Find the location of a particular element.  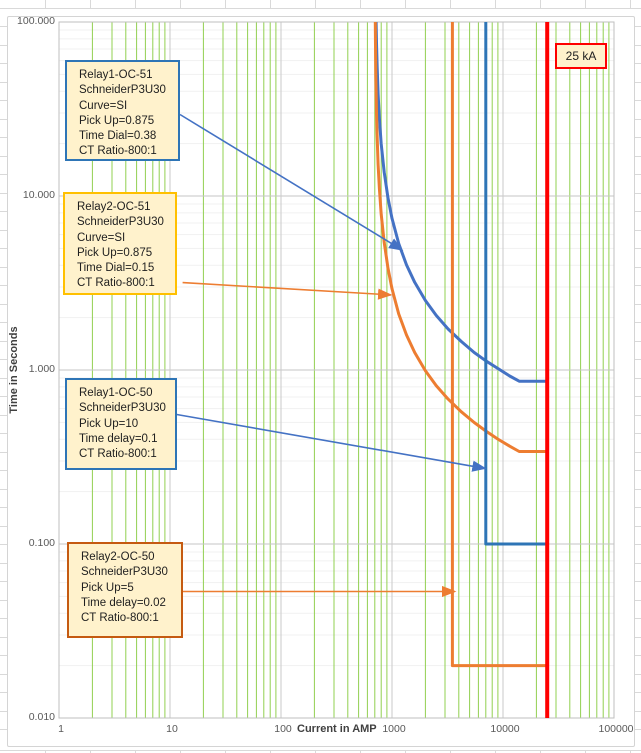

x-tick-label: 1 is located at coordinates (61, 729).